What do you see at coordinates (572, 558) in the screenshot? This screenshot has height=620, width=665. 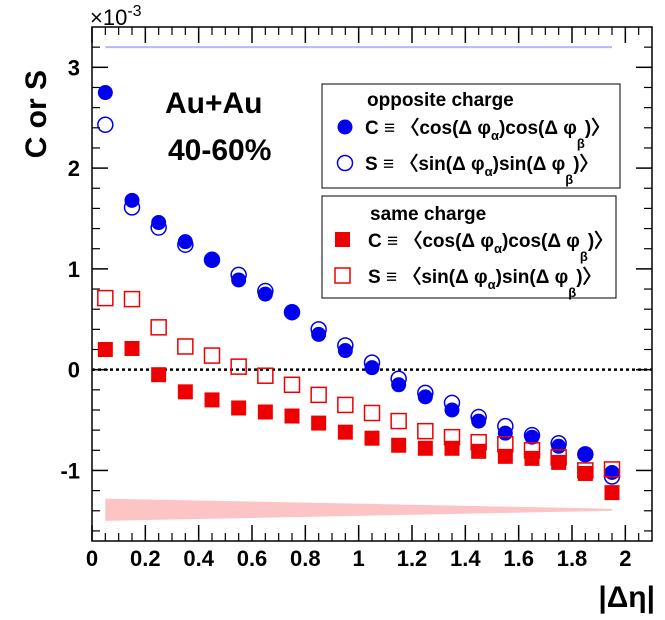 I see `x-tick-label: 1.8` at bounding box center [572, 558].